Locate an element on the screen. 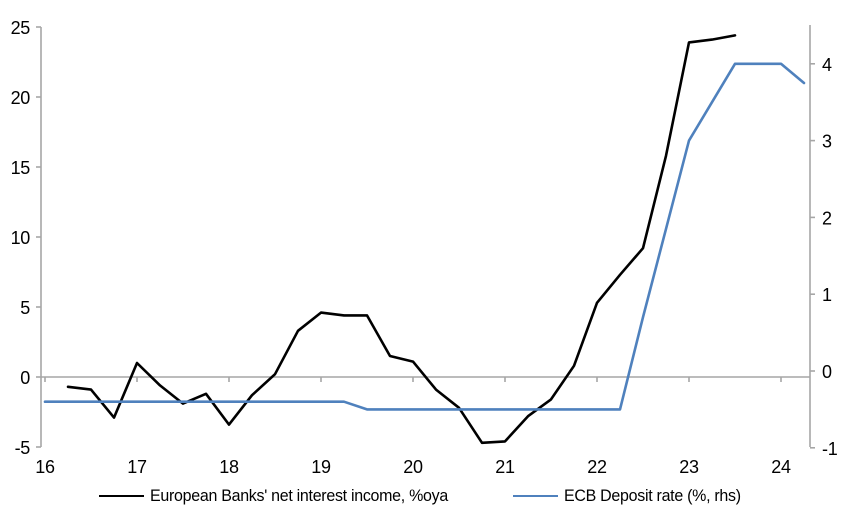  right-axis-tick-label-2: 2 is located at coordinates (827, 218).